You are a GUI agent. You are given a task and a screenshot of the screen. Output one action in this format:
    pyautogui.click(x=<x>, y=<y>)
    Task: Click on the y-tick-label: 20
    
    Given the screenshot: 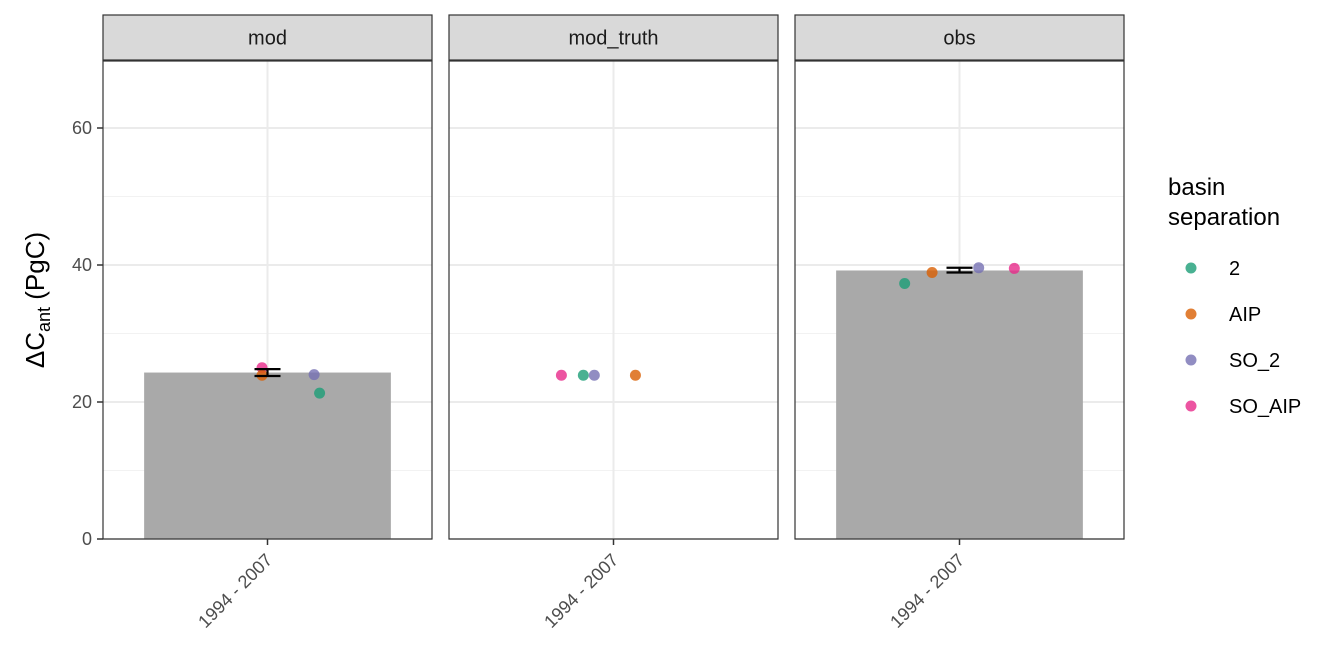 What is the action you would take?
    pyautogui.click(x=82, y=402)
    